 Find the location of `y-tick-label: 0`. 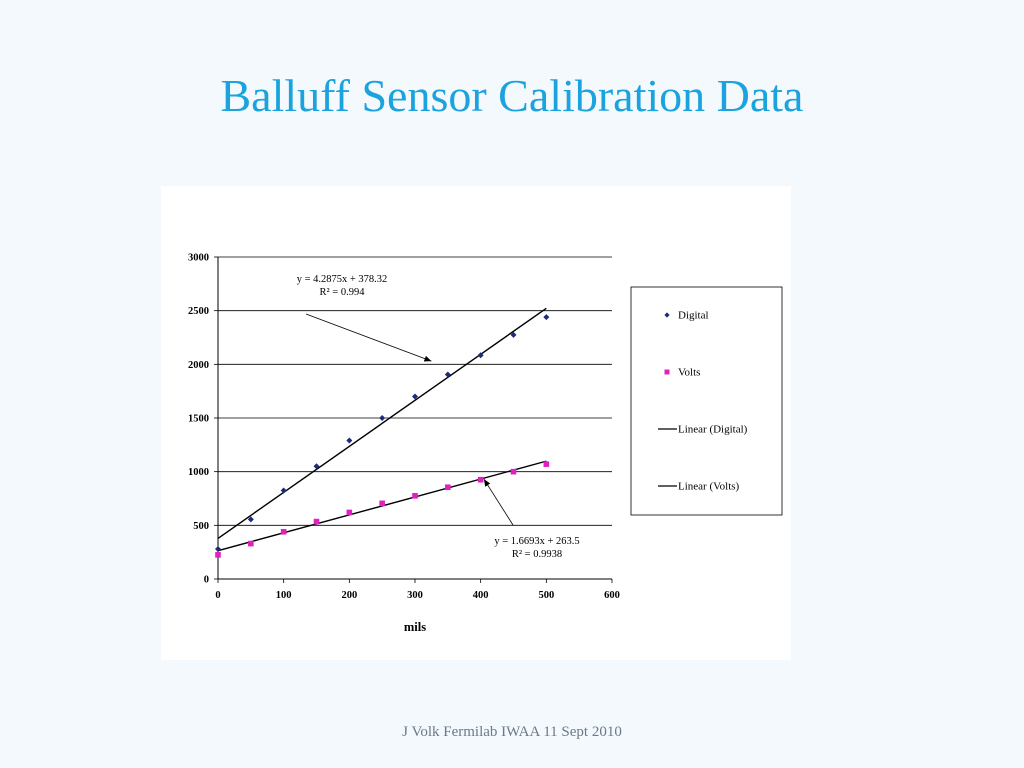

y-tick-label: 0 is located at coordinates (206, 580).